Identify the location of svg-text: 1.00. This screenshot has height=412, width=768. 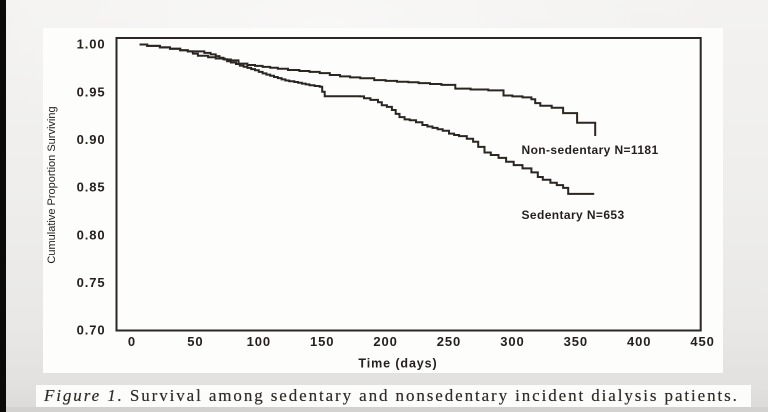
(91, 44).